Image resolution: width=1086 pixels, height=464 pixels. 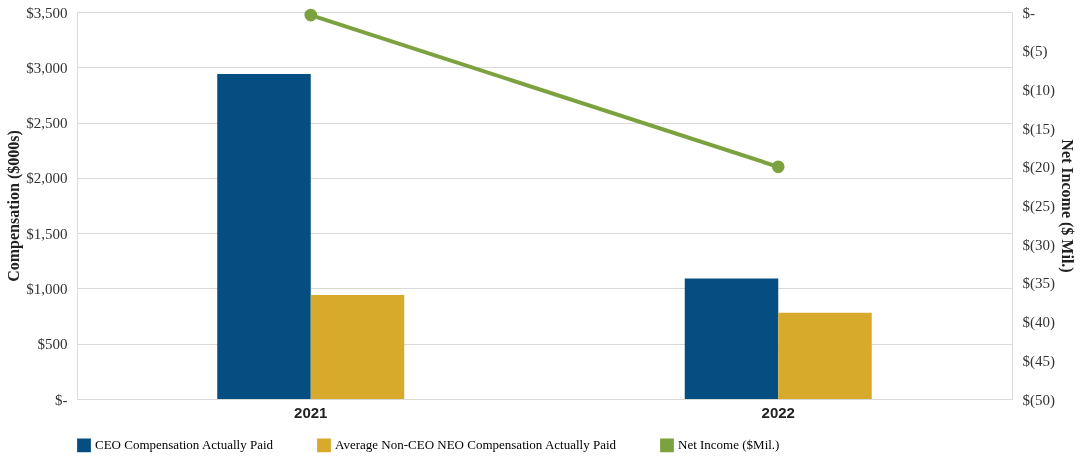 I want to click on y2-tick-label: $(40), so click(x=1038, y=323).